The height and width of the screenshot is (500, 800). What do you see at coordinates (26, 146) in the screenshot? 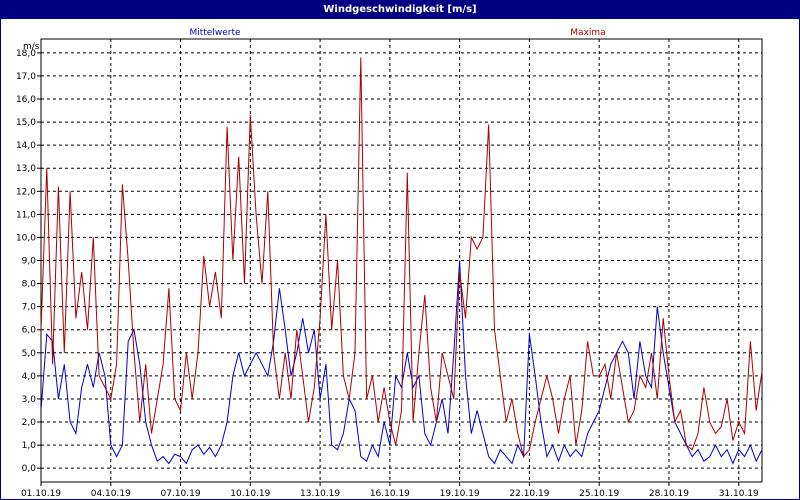
I see `y-tick-label: 14,0` at bounding box center [26, 146].